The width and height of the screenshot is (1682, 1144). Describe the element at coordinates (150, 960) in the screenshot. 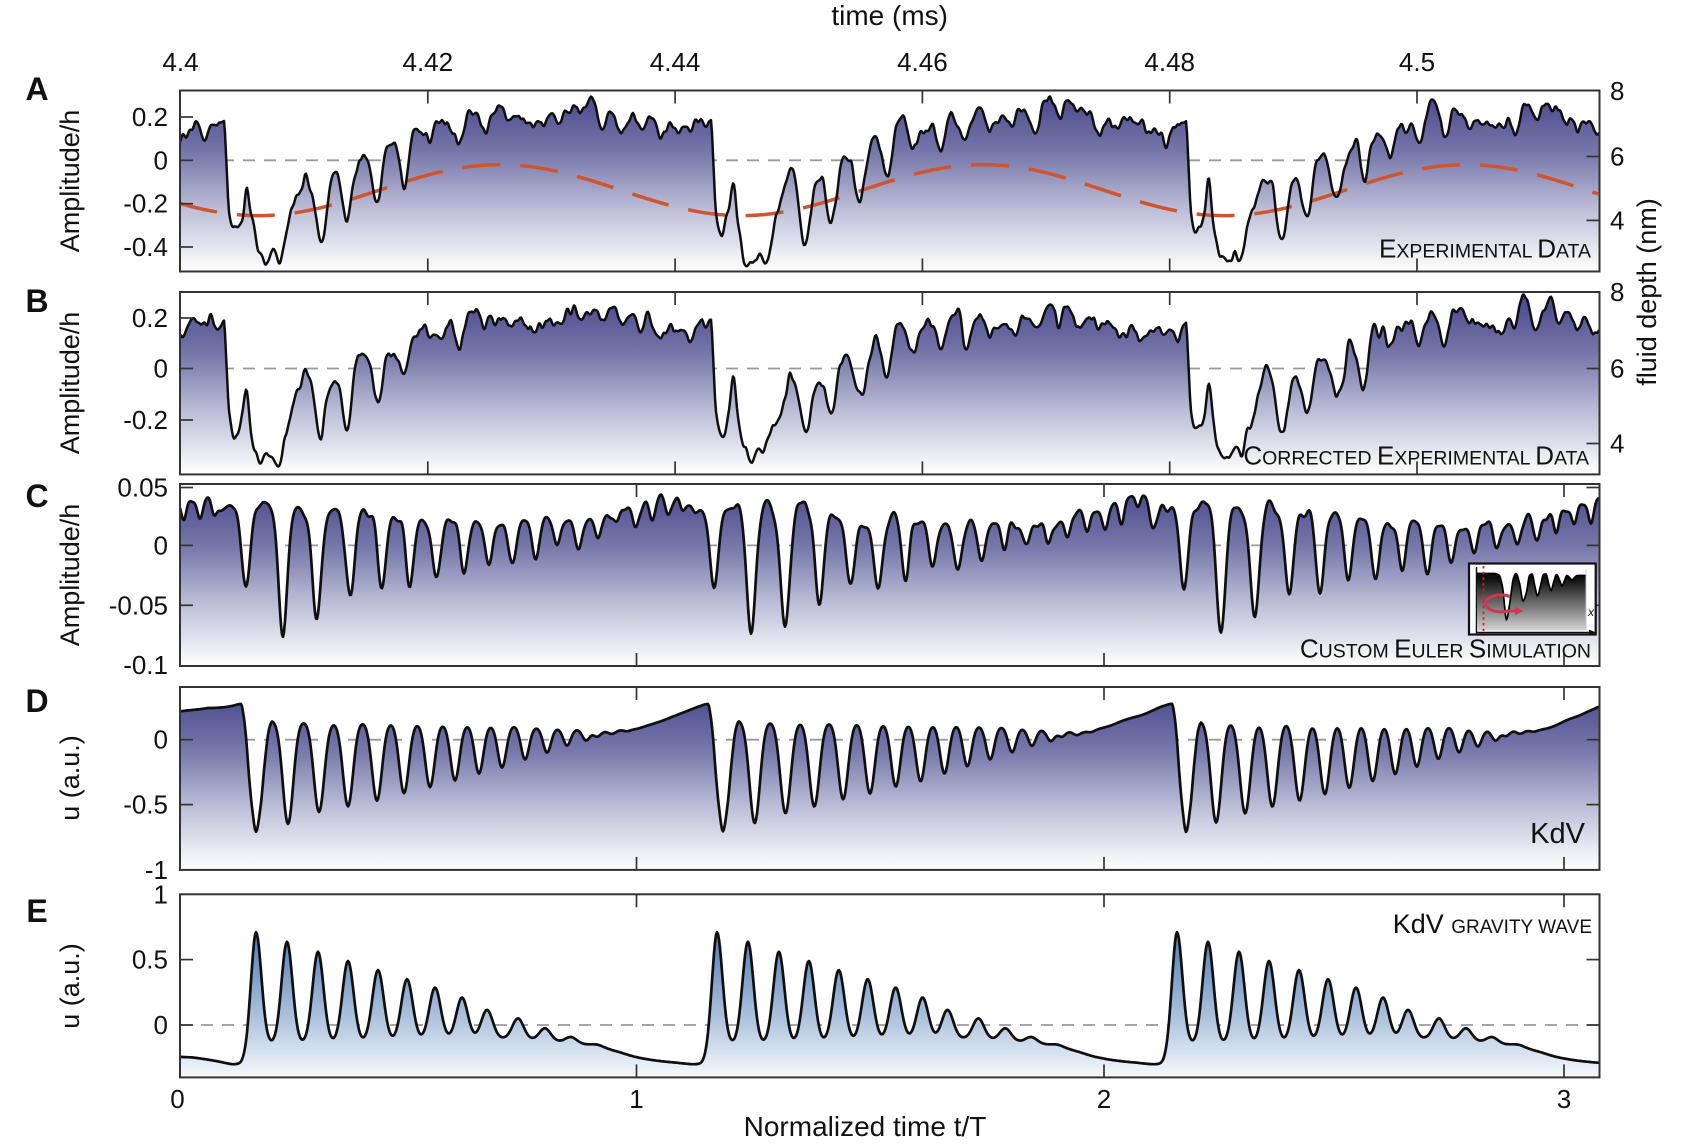

I see `svg-text: 0.5` at that location.